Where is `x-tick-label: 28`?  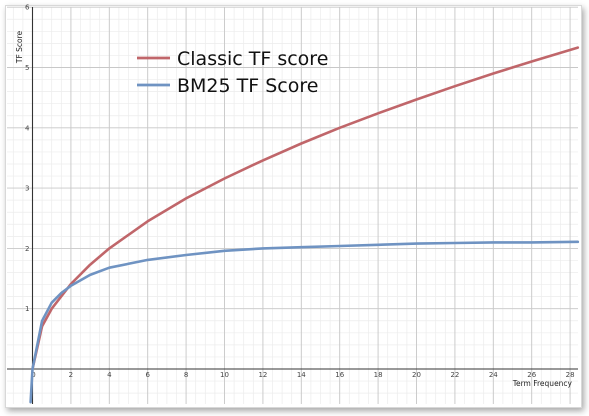 x-tick-label: 28 is located at coordinates (570, 375).